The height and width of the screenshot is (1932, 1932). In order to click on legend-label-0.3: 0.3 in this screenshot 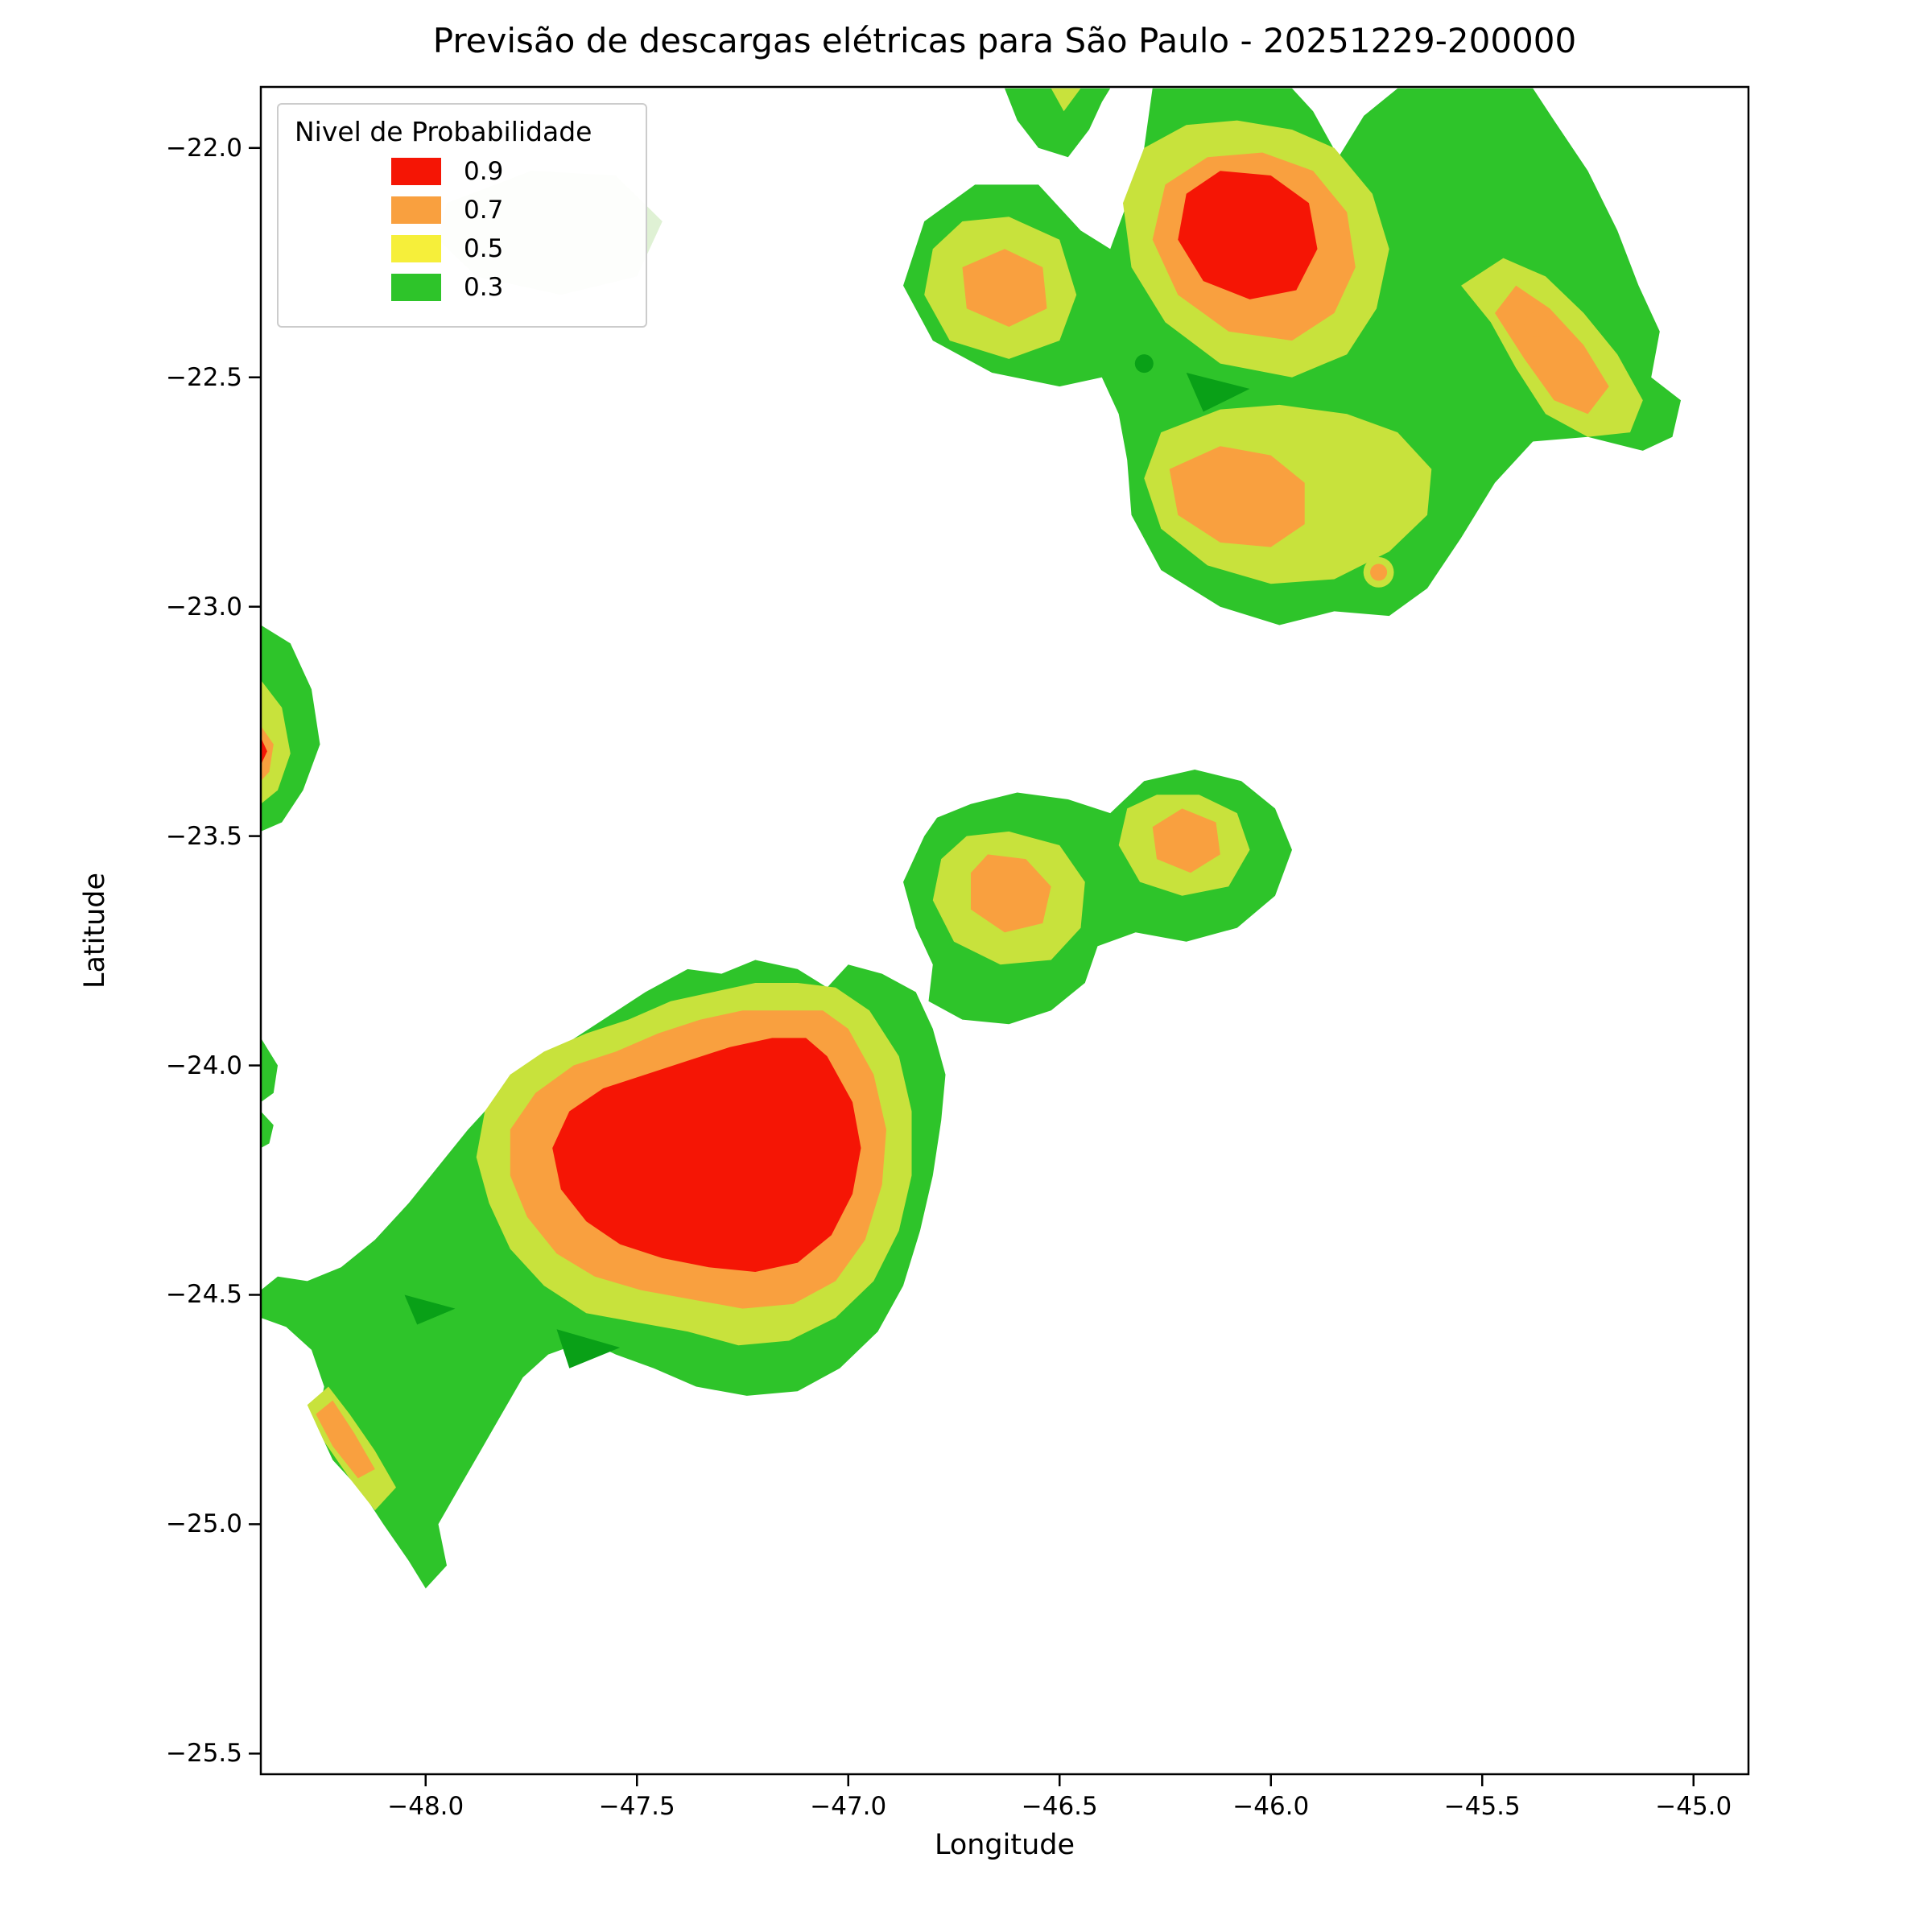, I will do `click(484, 287)`.